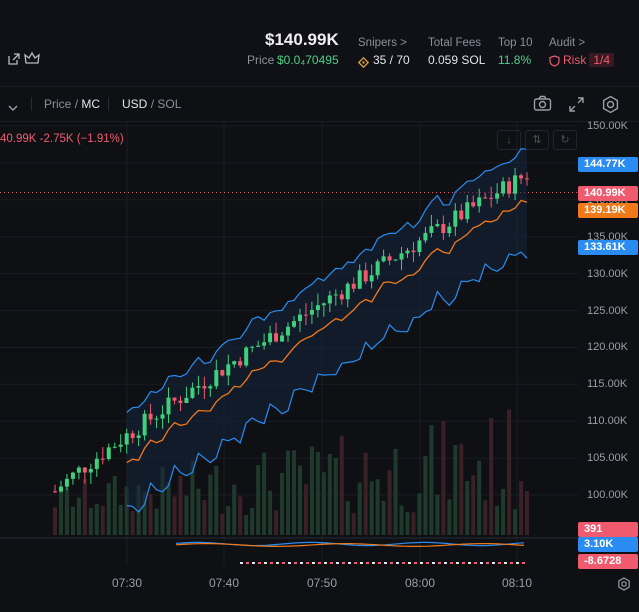 This screenshot has height=612, width=639. I want to click on camera-icon, so click(542, 106).